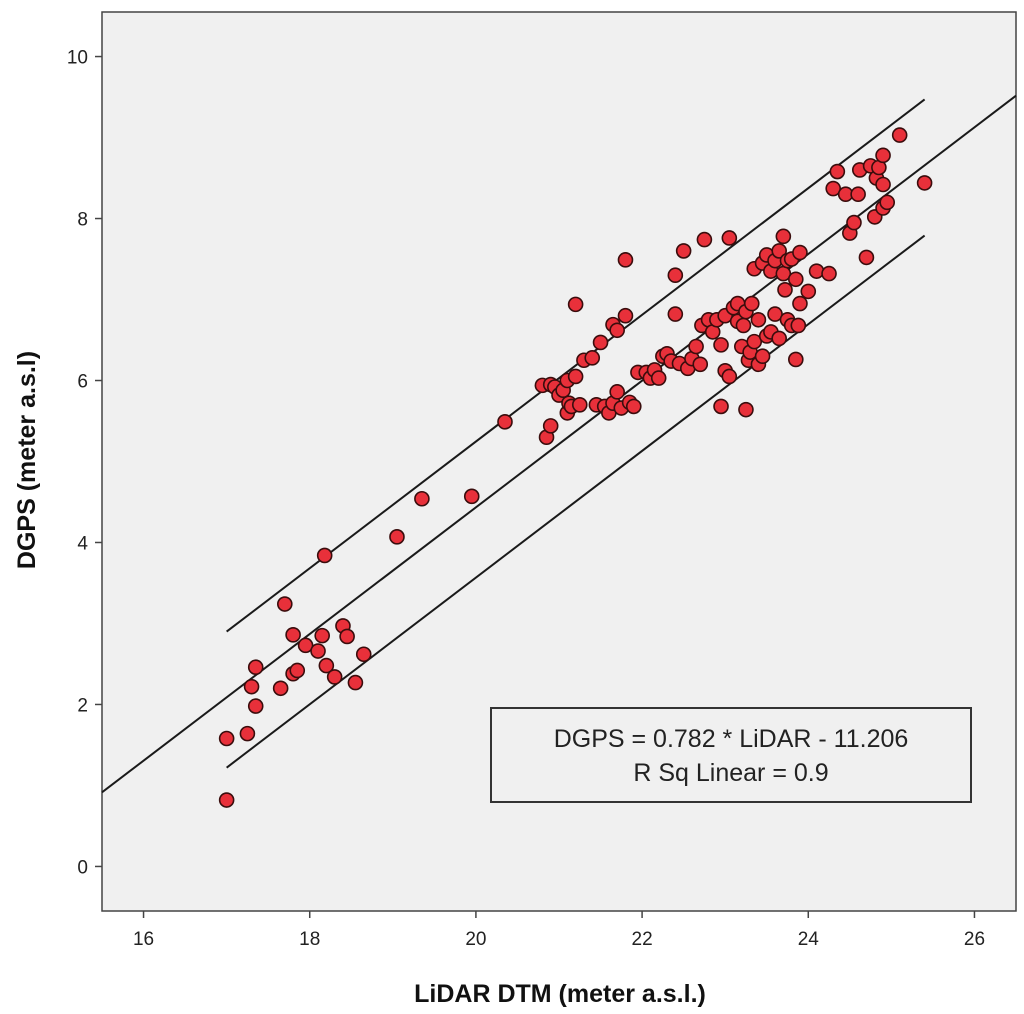  What do you see at coordinates (974, 939) in the screenshot?
I see `x-tick-label: 26` at bounding box center [974, 939].